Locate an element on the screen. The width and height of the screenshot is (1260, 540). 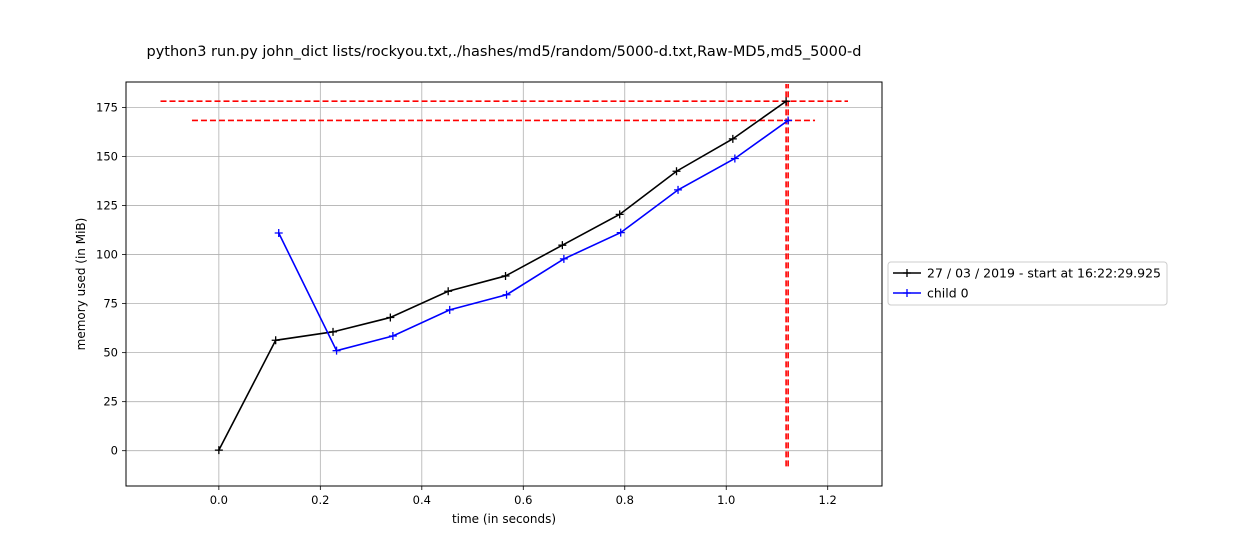
x-tick-label: 0.4 is located at coordinates (422, 500).